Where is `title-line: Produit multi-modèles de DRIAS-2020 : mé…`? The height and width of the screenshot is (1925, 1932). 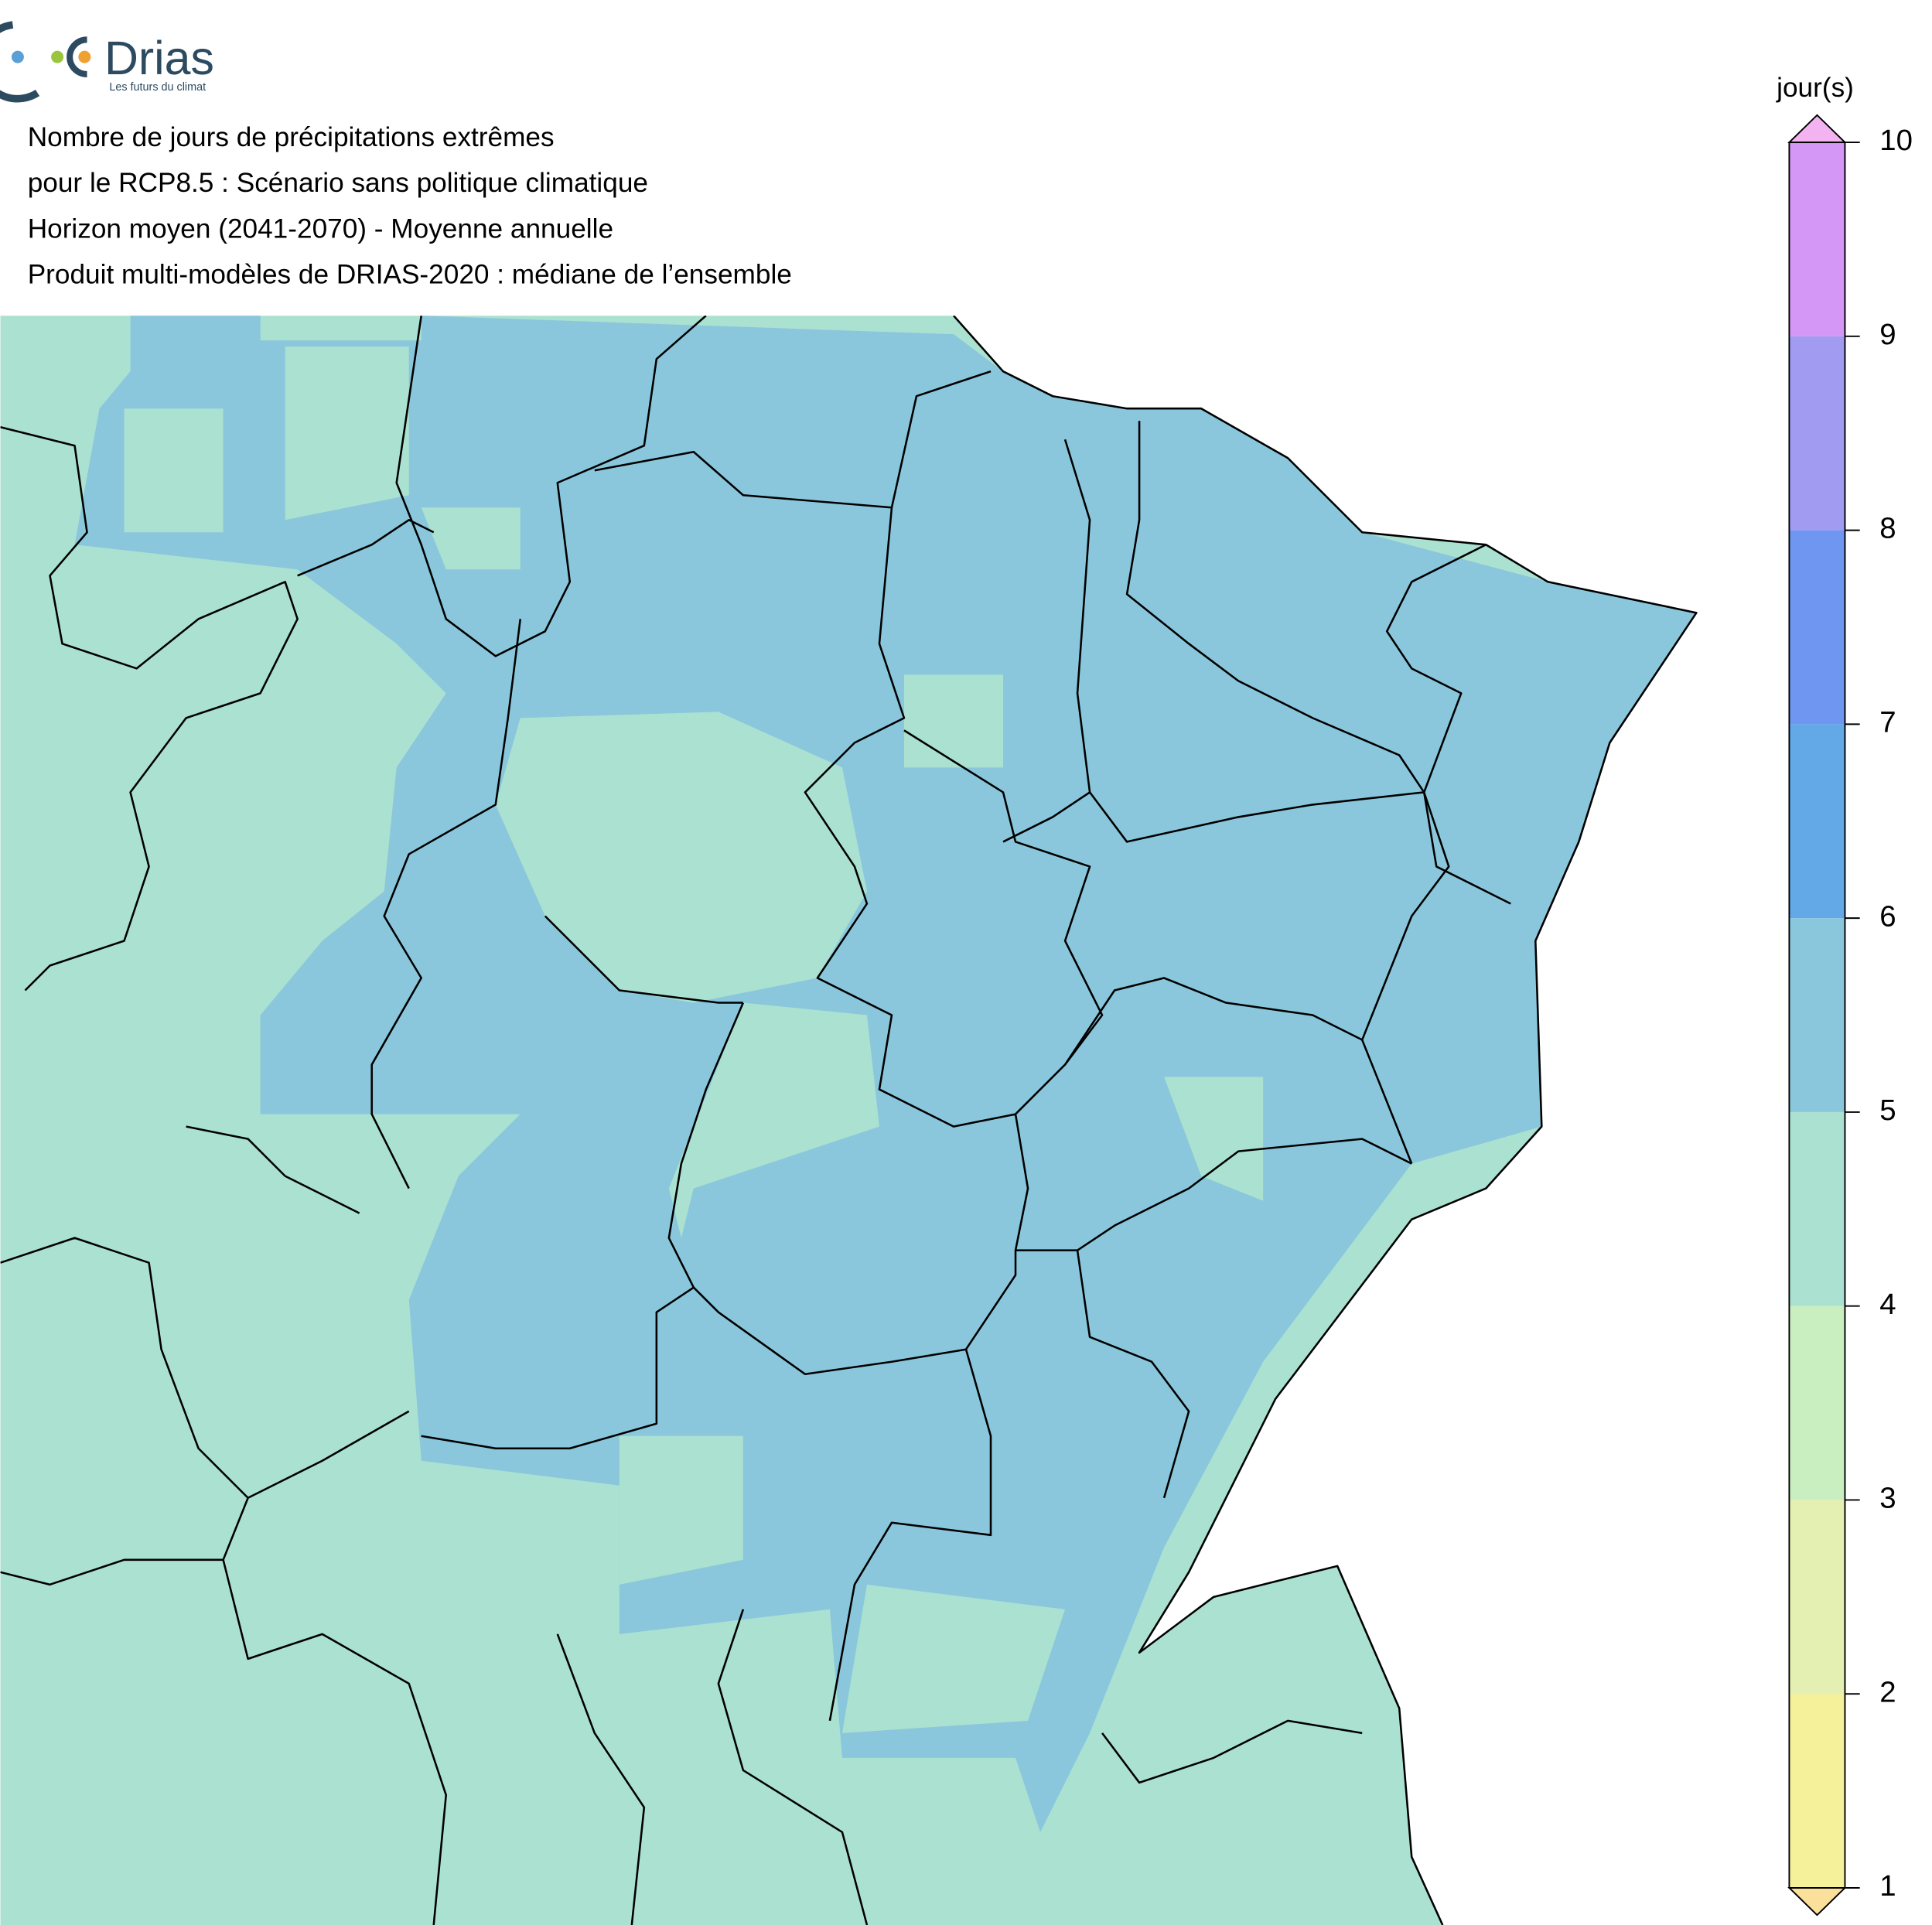
title-line: Produit multi-modèles de DRIAS-2020 : mé… is located at coordinates (410, 275).